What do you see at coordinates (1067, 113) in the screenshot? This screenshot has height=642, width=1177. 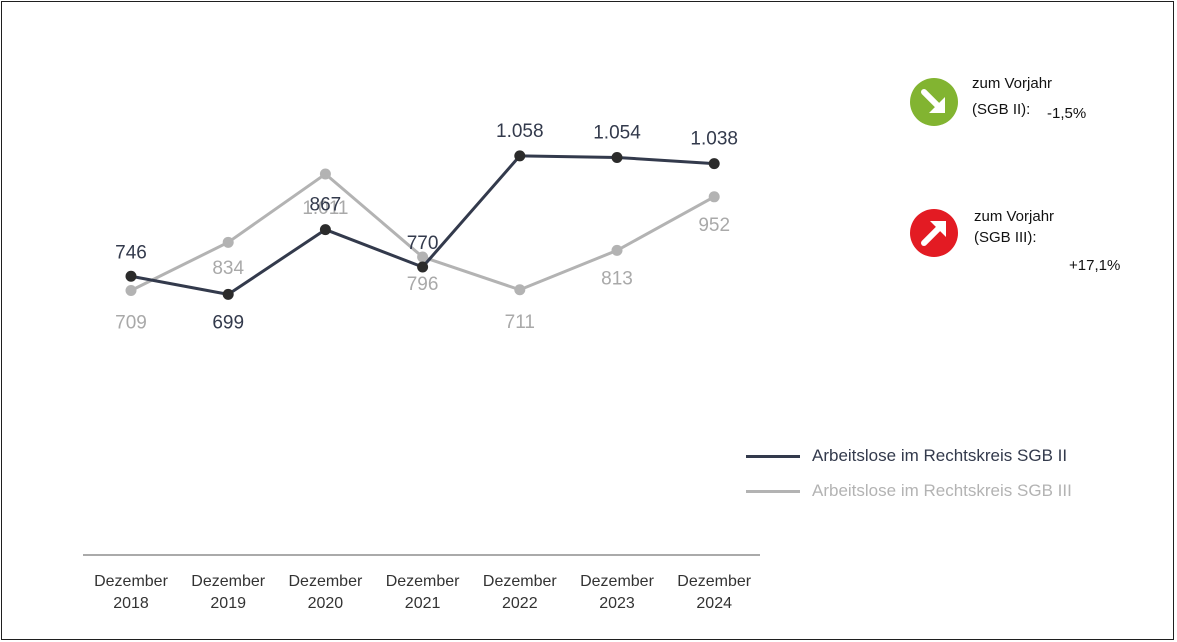 I see `indicator-value-sgb2: -1,5%` at bounding box center [1067, 113].